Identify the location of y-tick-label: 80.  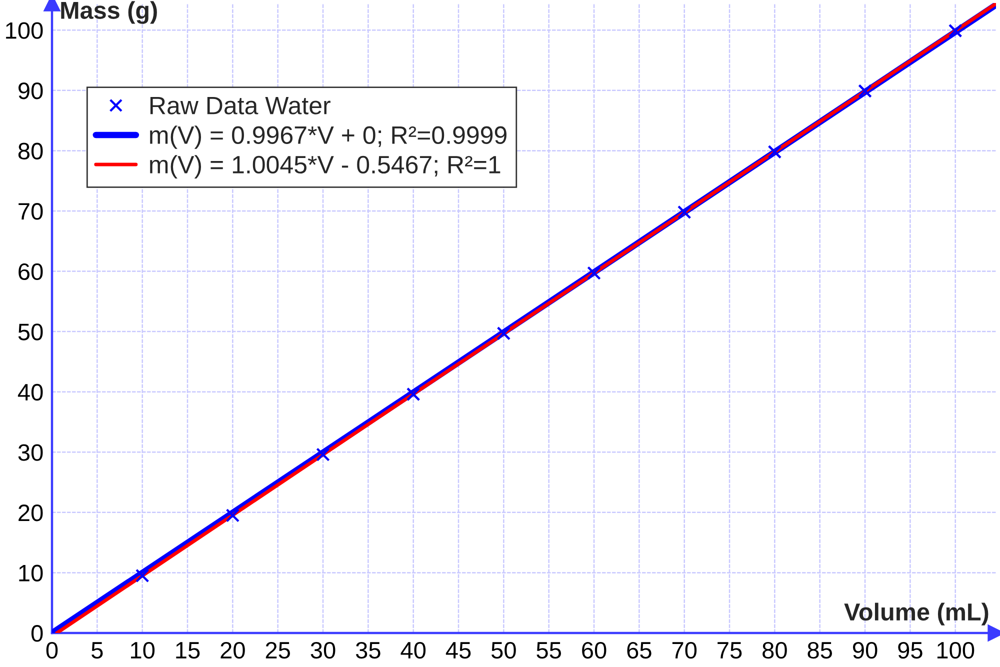
(30, 151).